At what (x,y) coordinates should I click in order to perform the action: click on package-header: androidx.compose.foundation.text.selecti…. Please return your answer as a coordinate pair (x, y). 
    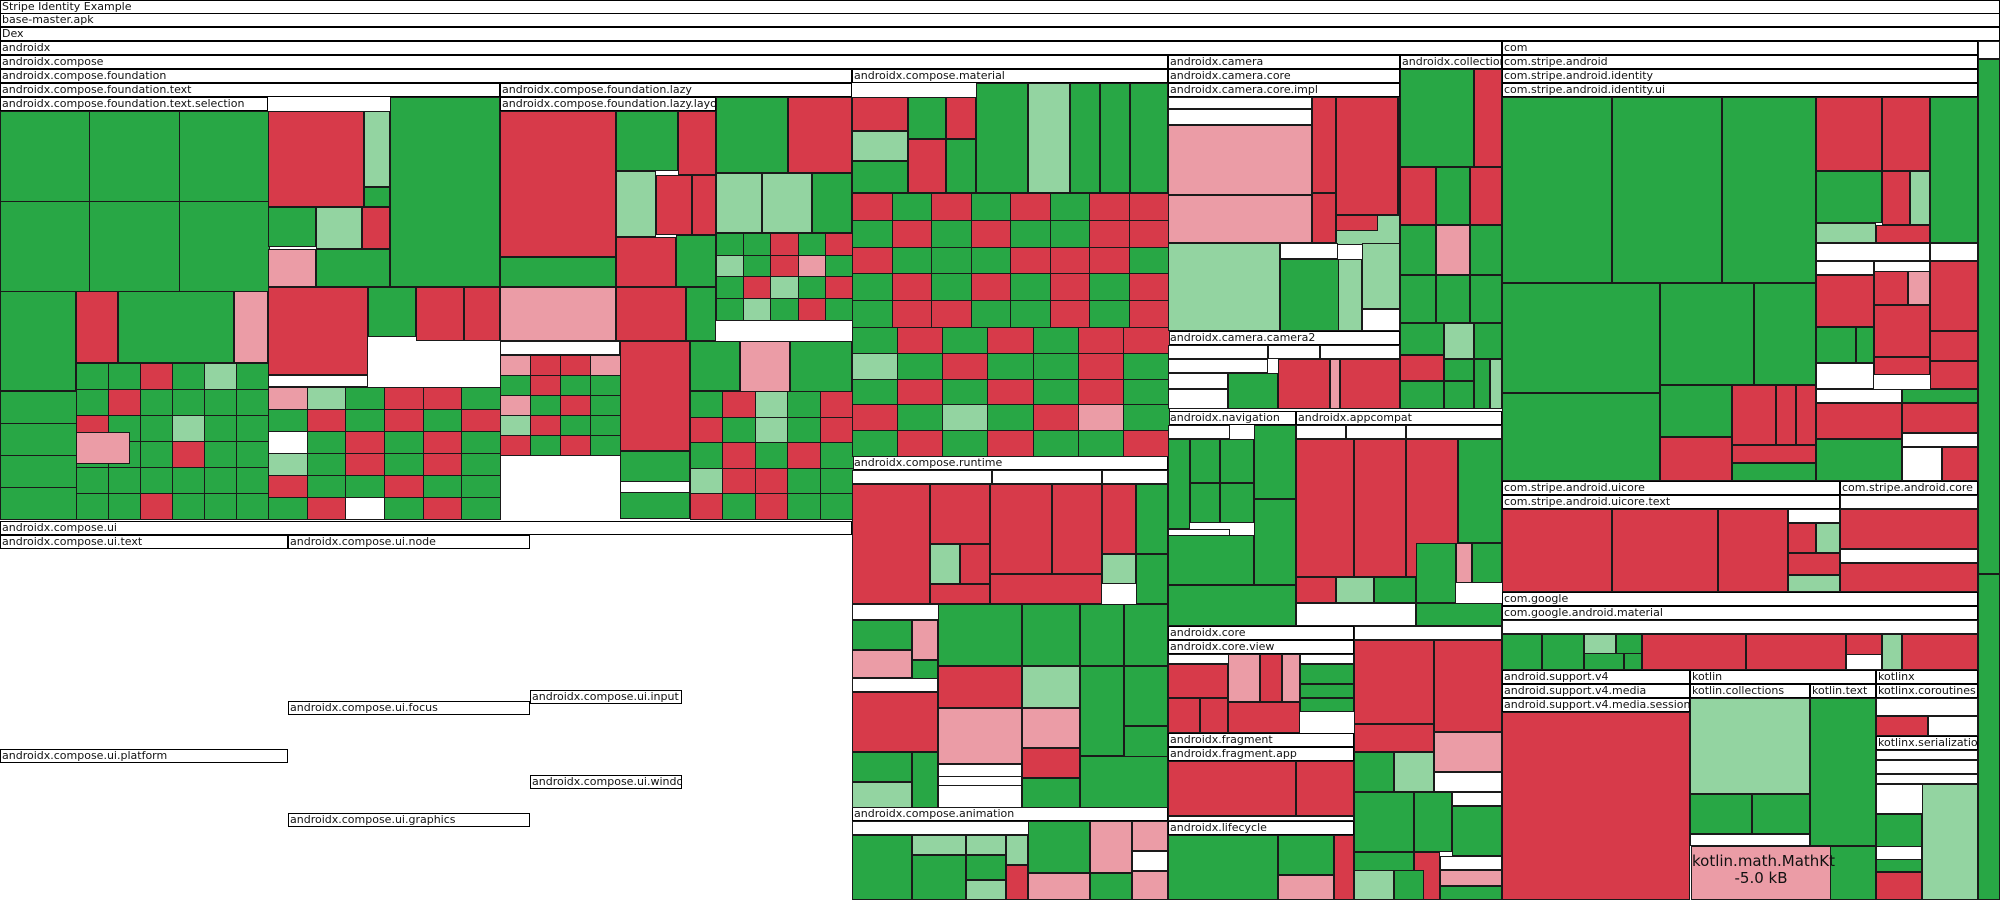
    Looking at the image, I should click on (134, 104).